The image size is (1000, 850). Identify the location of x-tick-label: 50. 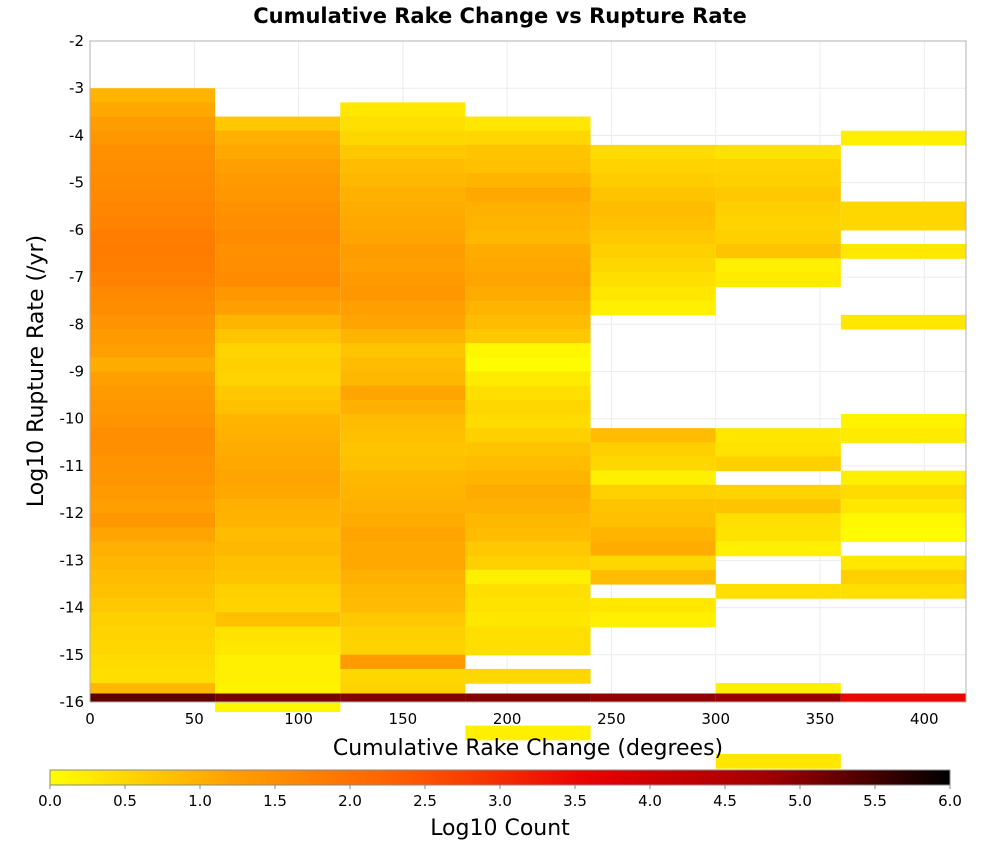
(194, 719).